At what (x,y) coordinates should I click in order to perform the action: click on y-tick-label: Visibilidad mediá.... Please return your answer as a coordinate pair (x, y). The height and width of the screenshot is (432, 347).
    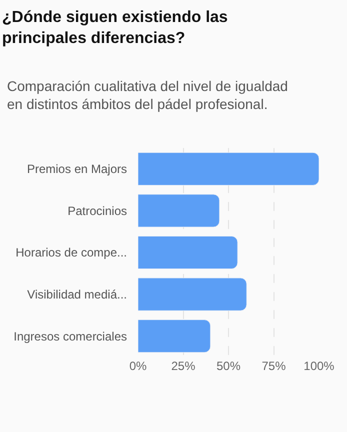
    Looking at the image, I should click on (77, 295).